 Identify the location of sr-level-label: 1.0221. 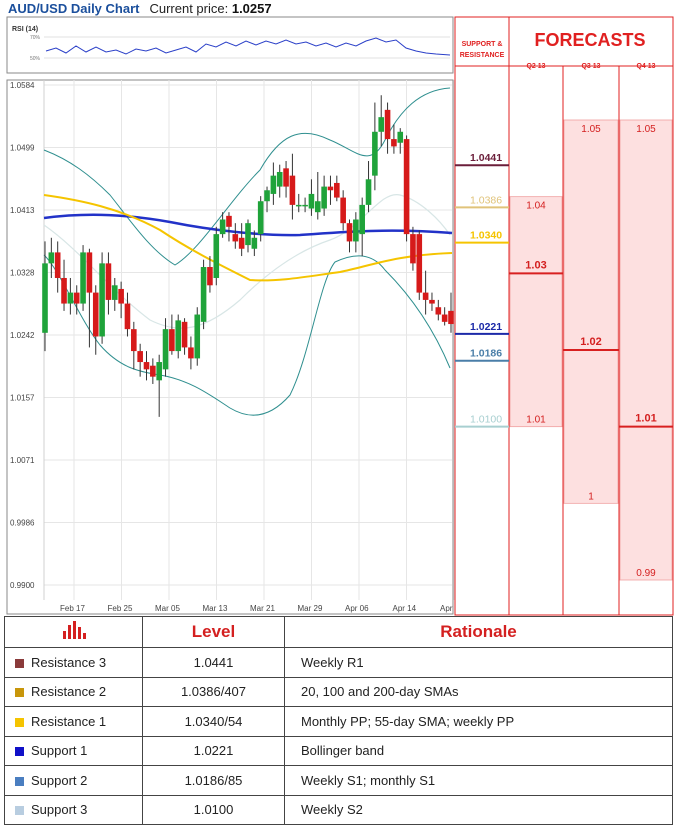
(486, 327).